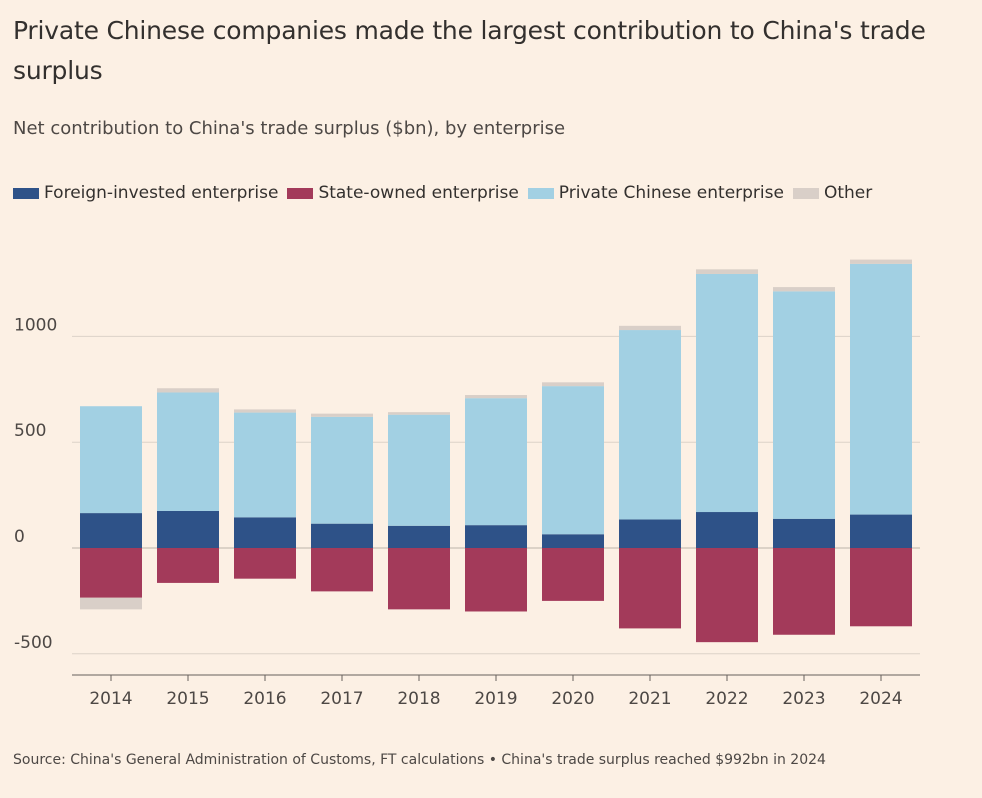 This screenshot has height=798, width=982. I want to click on x-tick-label: 2020, so click(572, 699).